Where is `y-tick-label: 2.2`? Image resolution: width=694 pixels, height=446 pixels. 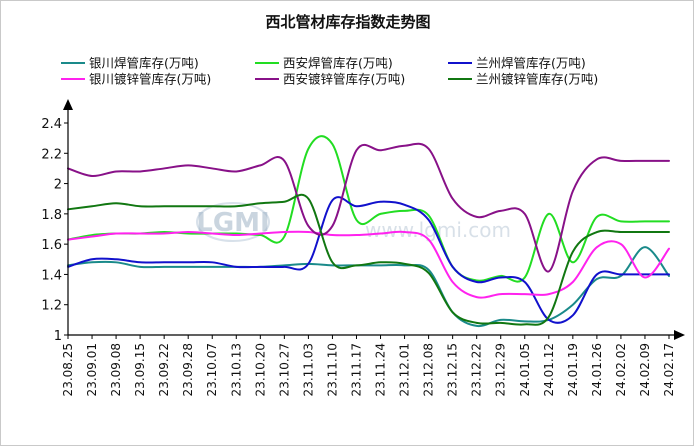
y-tick-label: 2.2 is located at coordinates (51, 154).